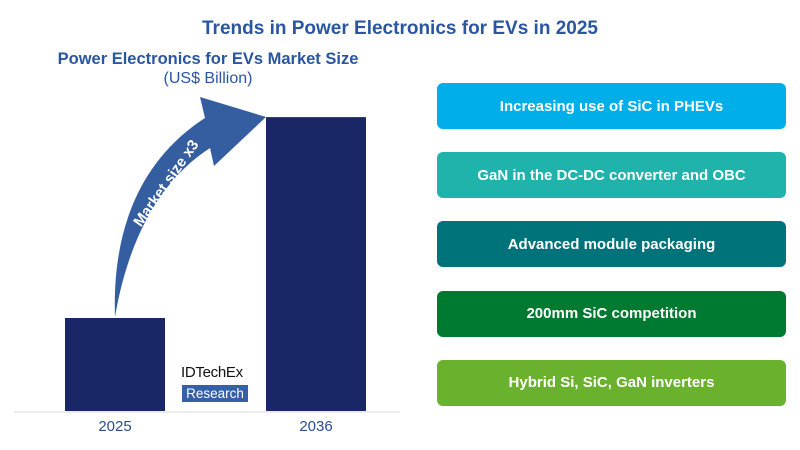 This screenshot has width=800, height=450. Describe the element at coordinates (115, 364) in the screenshot. I see `bar-2025` at that location.